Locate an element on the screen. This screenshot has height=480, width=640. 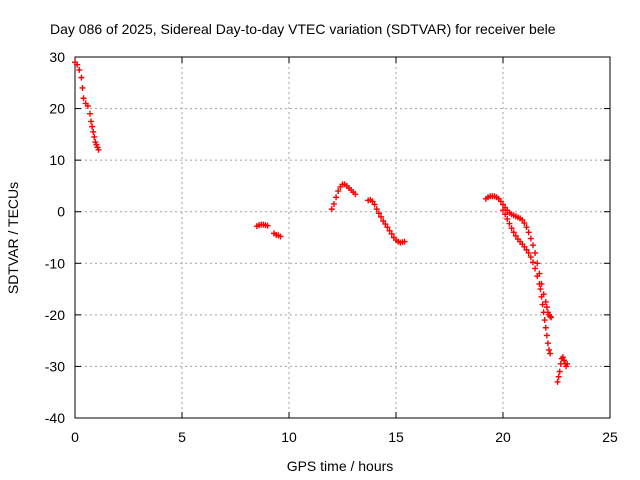
x-tick-label: 0 is located at coordinates (75, 437).